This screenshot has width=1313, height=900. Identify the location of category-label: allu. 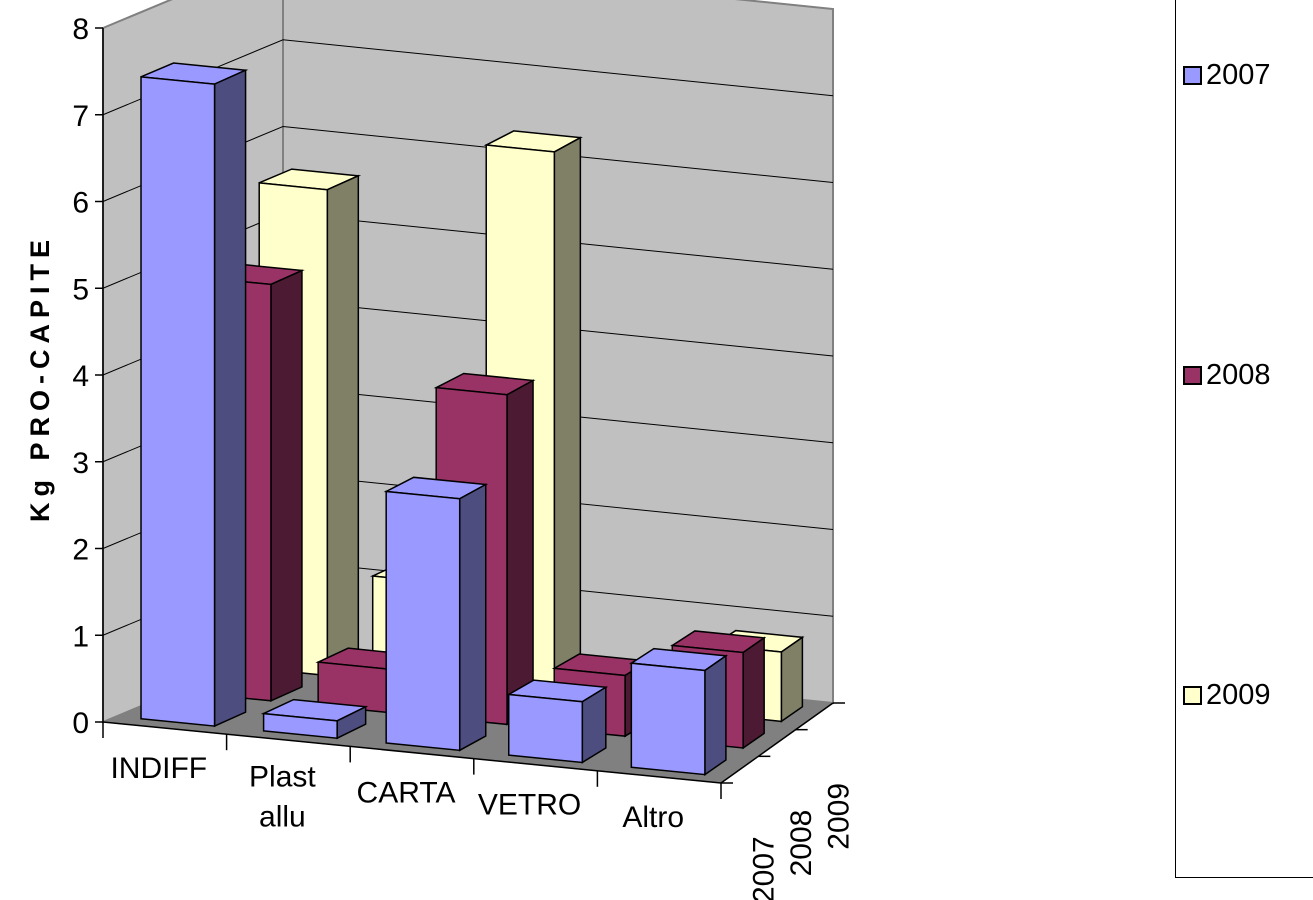
(282, 816).